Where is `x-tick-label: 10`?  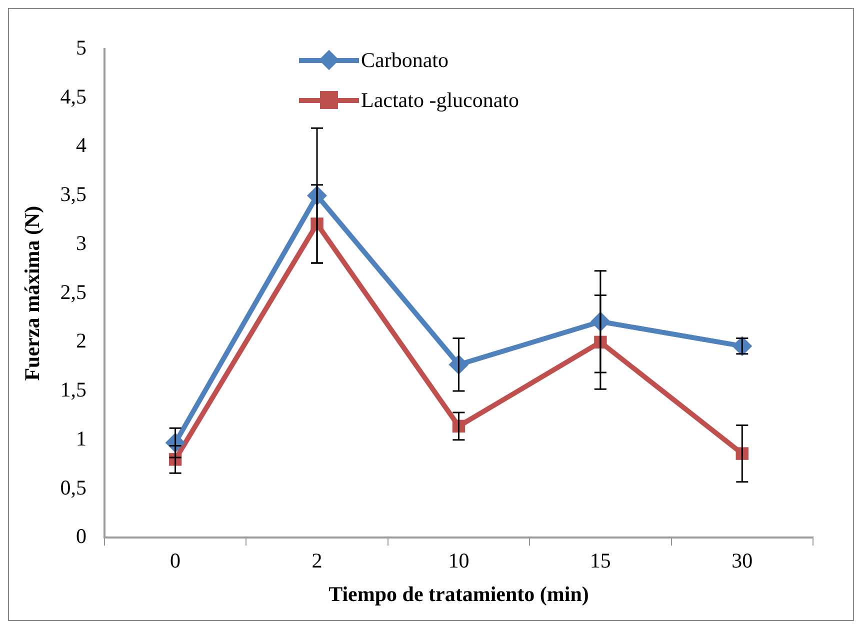
x-tick-label: 10 is located at coordinates (459, 560).